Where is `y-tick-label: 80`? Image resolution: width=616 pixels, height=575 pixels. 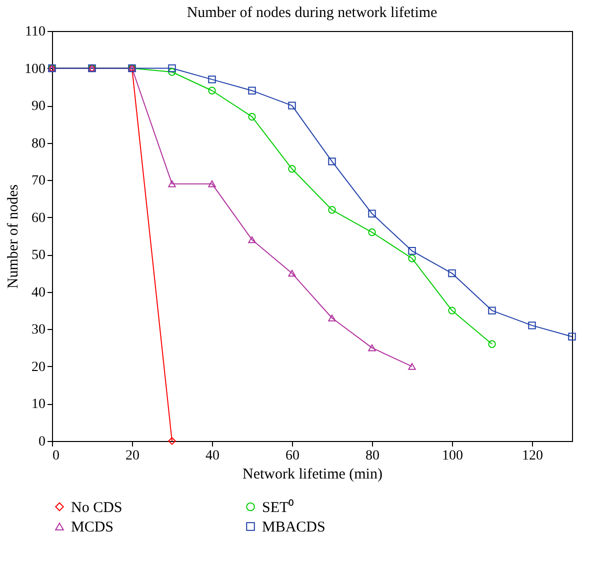 y-tick-label: 80 is located at coordinates (39, 144).